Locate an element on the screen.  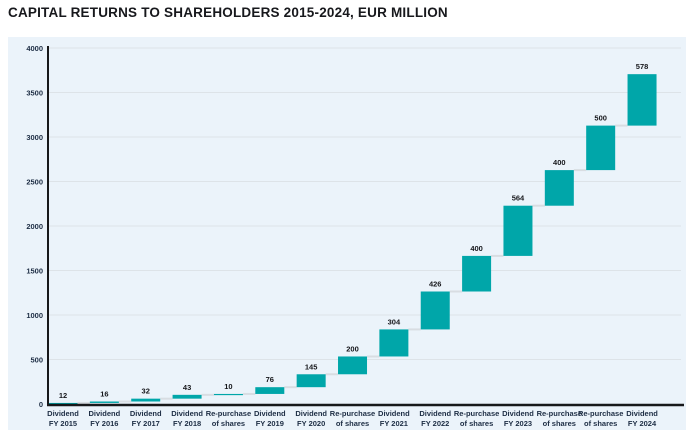
y-tick-label: 1000 is located at coordinates (34, 315).